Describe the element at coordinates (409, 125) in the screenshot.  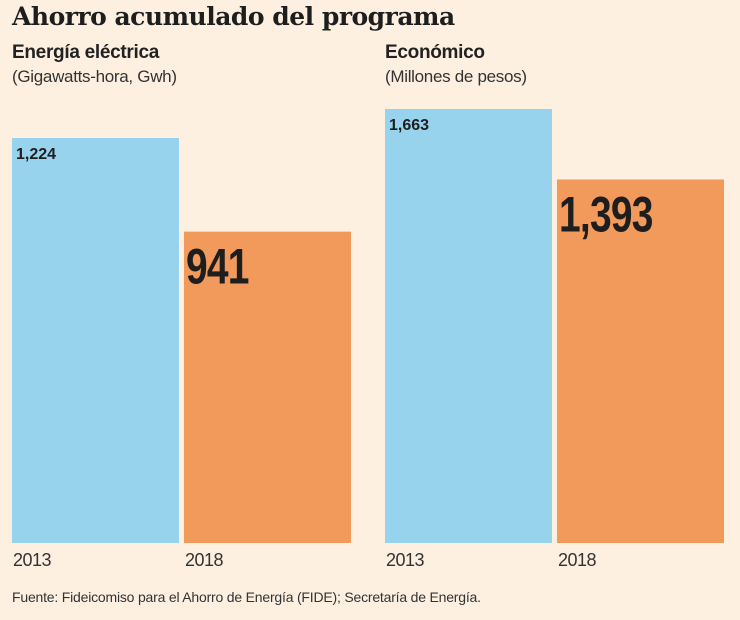
I see `data-label: 1,663` at that location.